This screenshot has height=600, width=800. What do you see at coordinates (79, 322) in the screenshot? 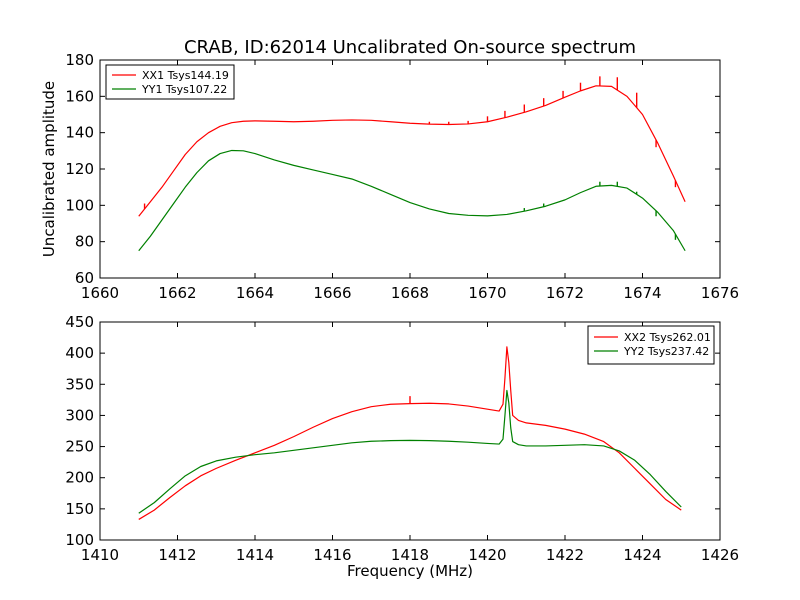
I see `y-tick-label: 450` at bounding box center [79, 322].